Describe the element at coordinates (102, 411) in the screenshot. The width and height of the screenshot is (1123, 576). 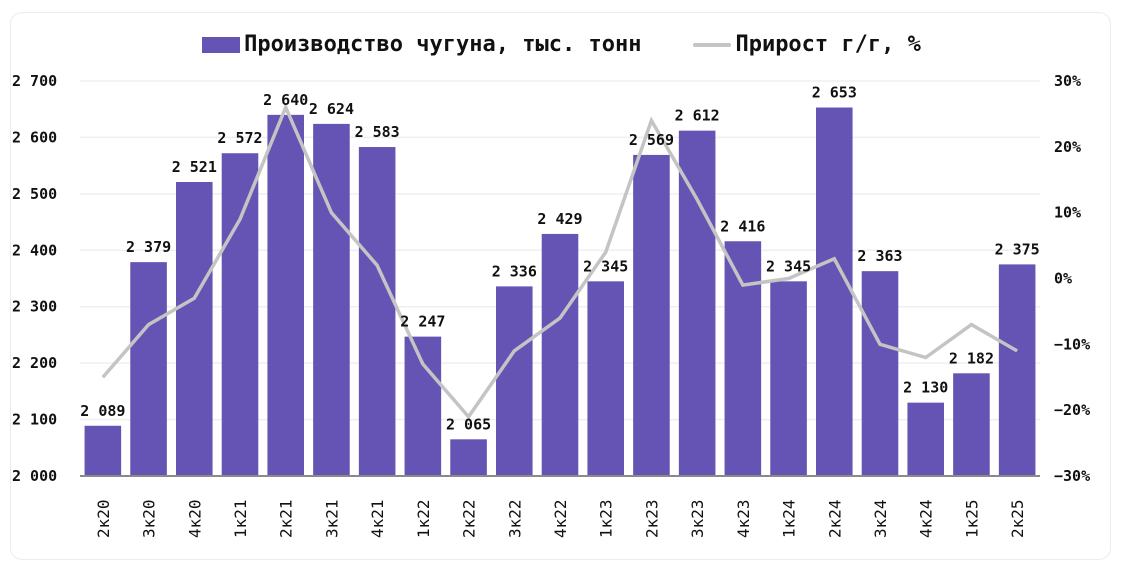
I see `bar-value-label: 2 089` at that location.